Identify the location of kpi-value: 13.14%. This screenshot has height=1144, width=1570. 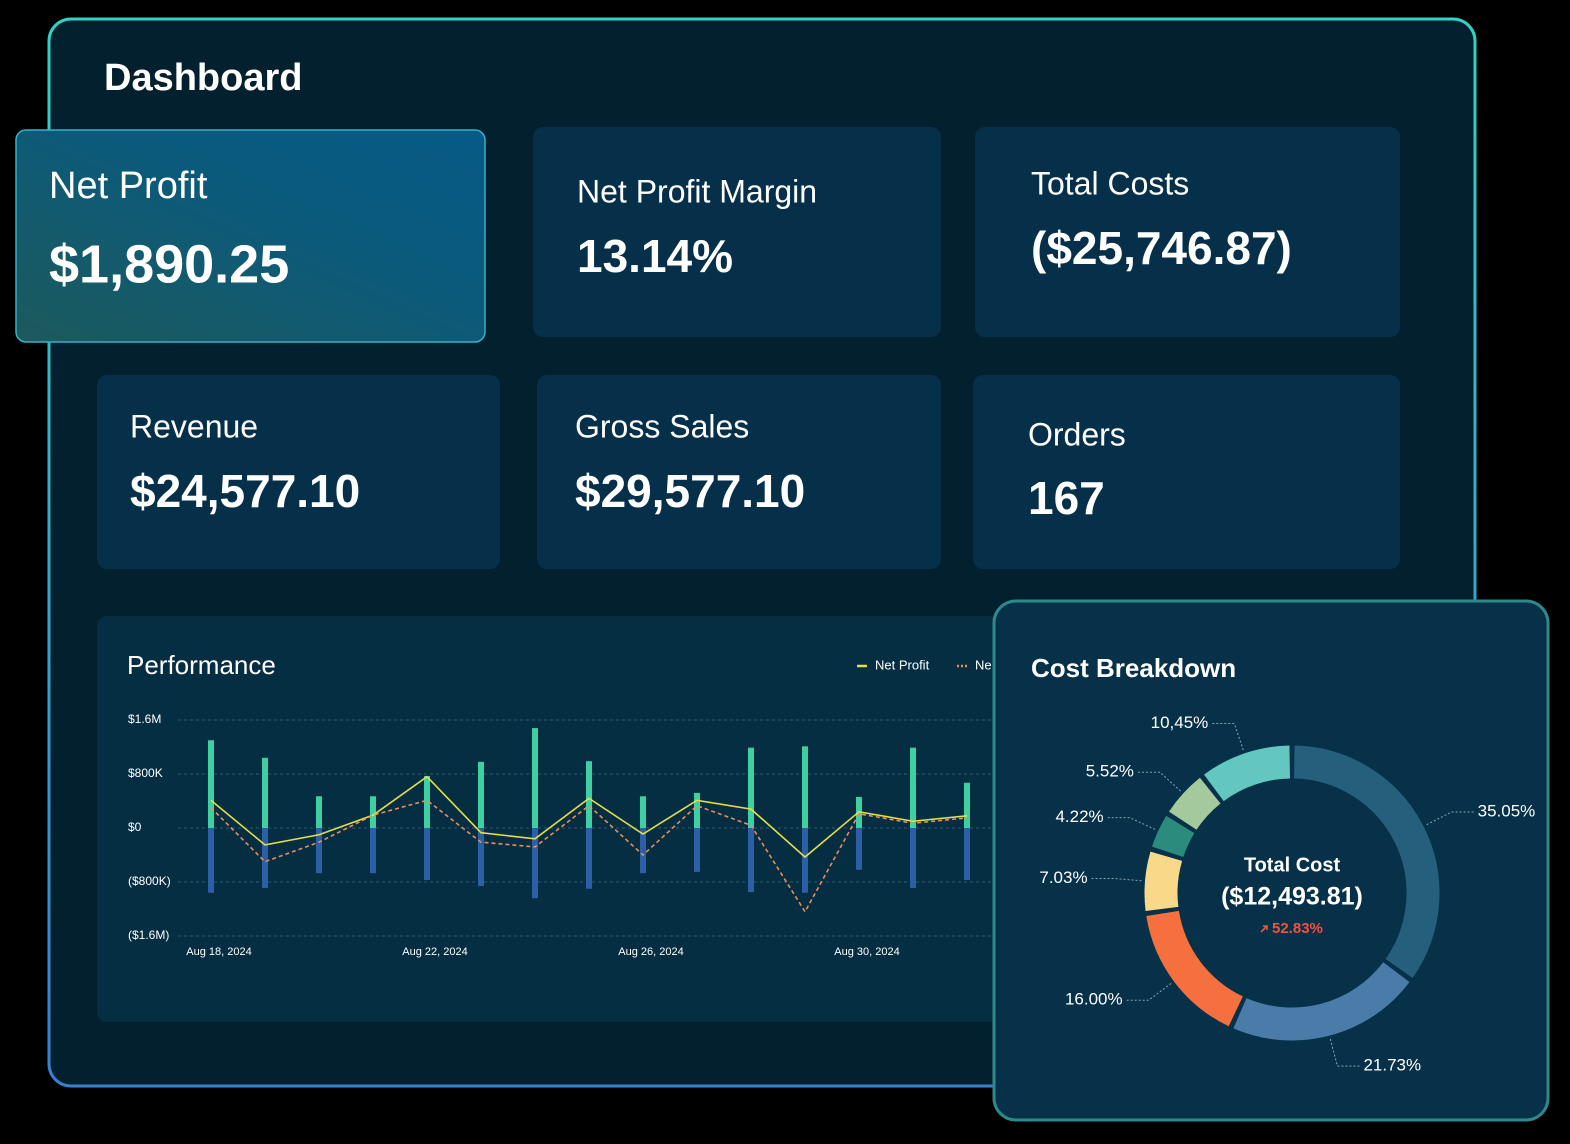
(655, 256).